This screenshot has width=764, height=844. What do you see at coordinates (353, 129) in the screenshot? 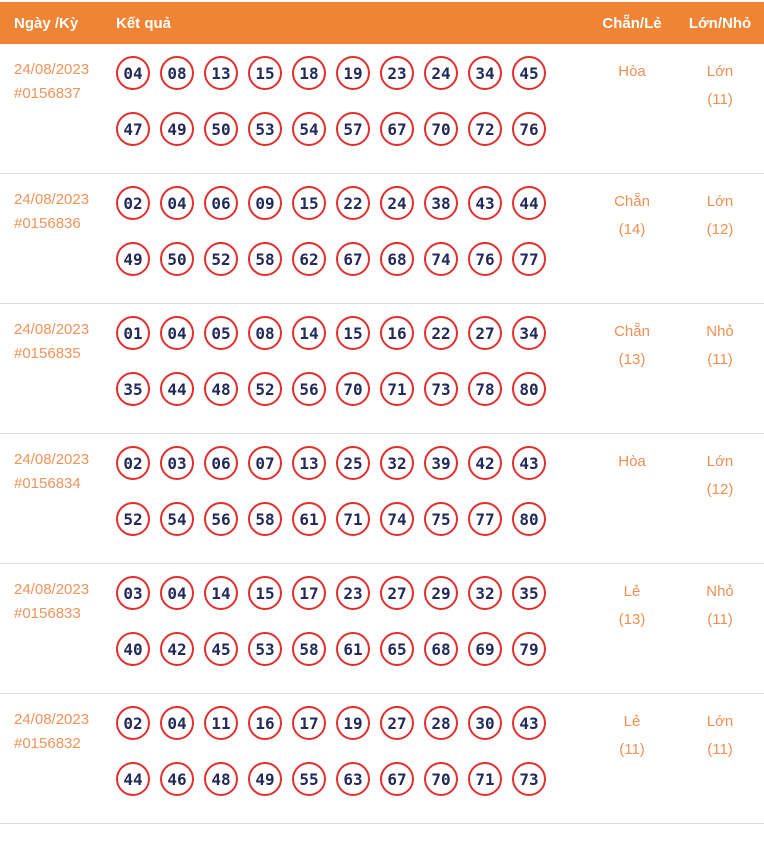
I see `number-ball: 57` at bounding box center [353, 129].